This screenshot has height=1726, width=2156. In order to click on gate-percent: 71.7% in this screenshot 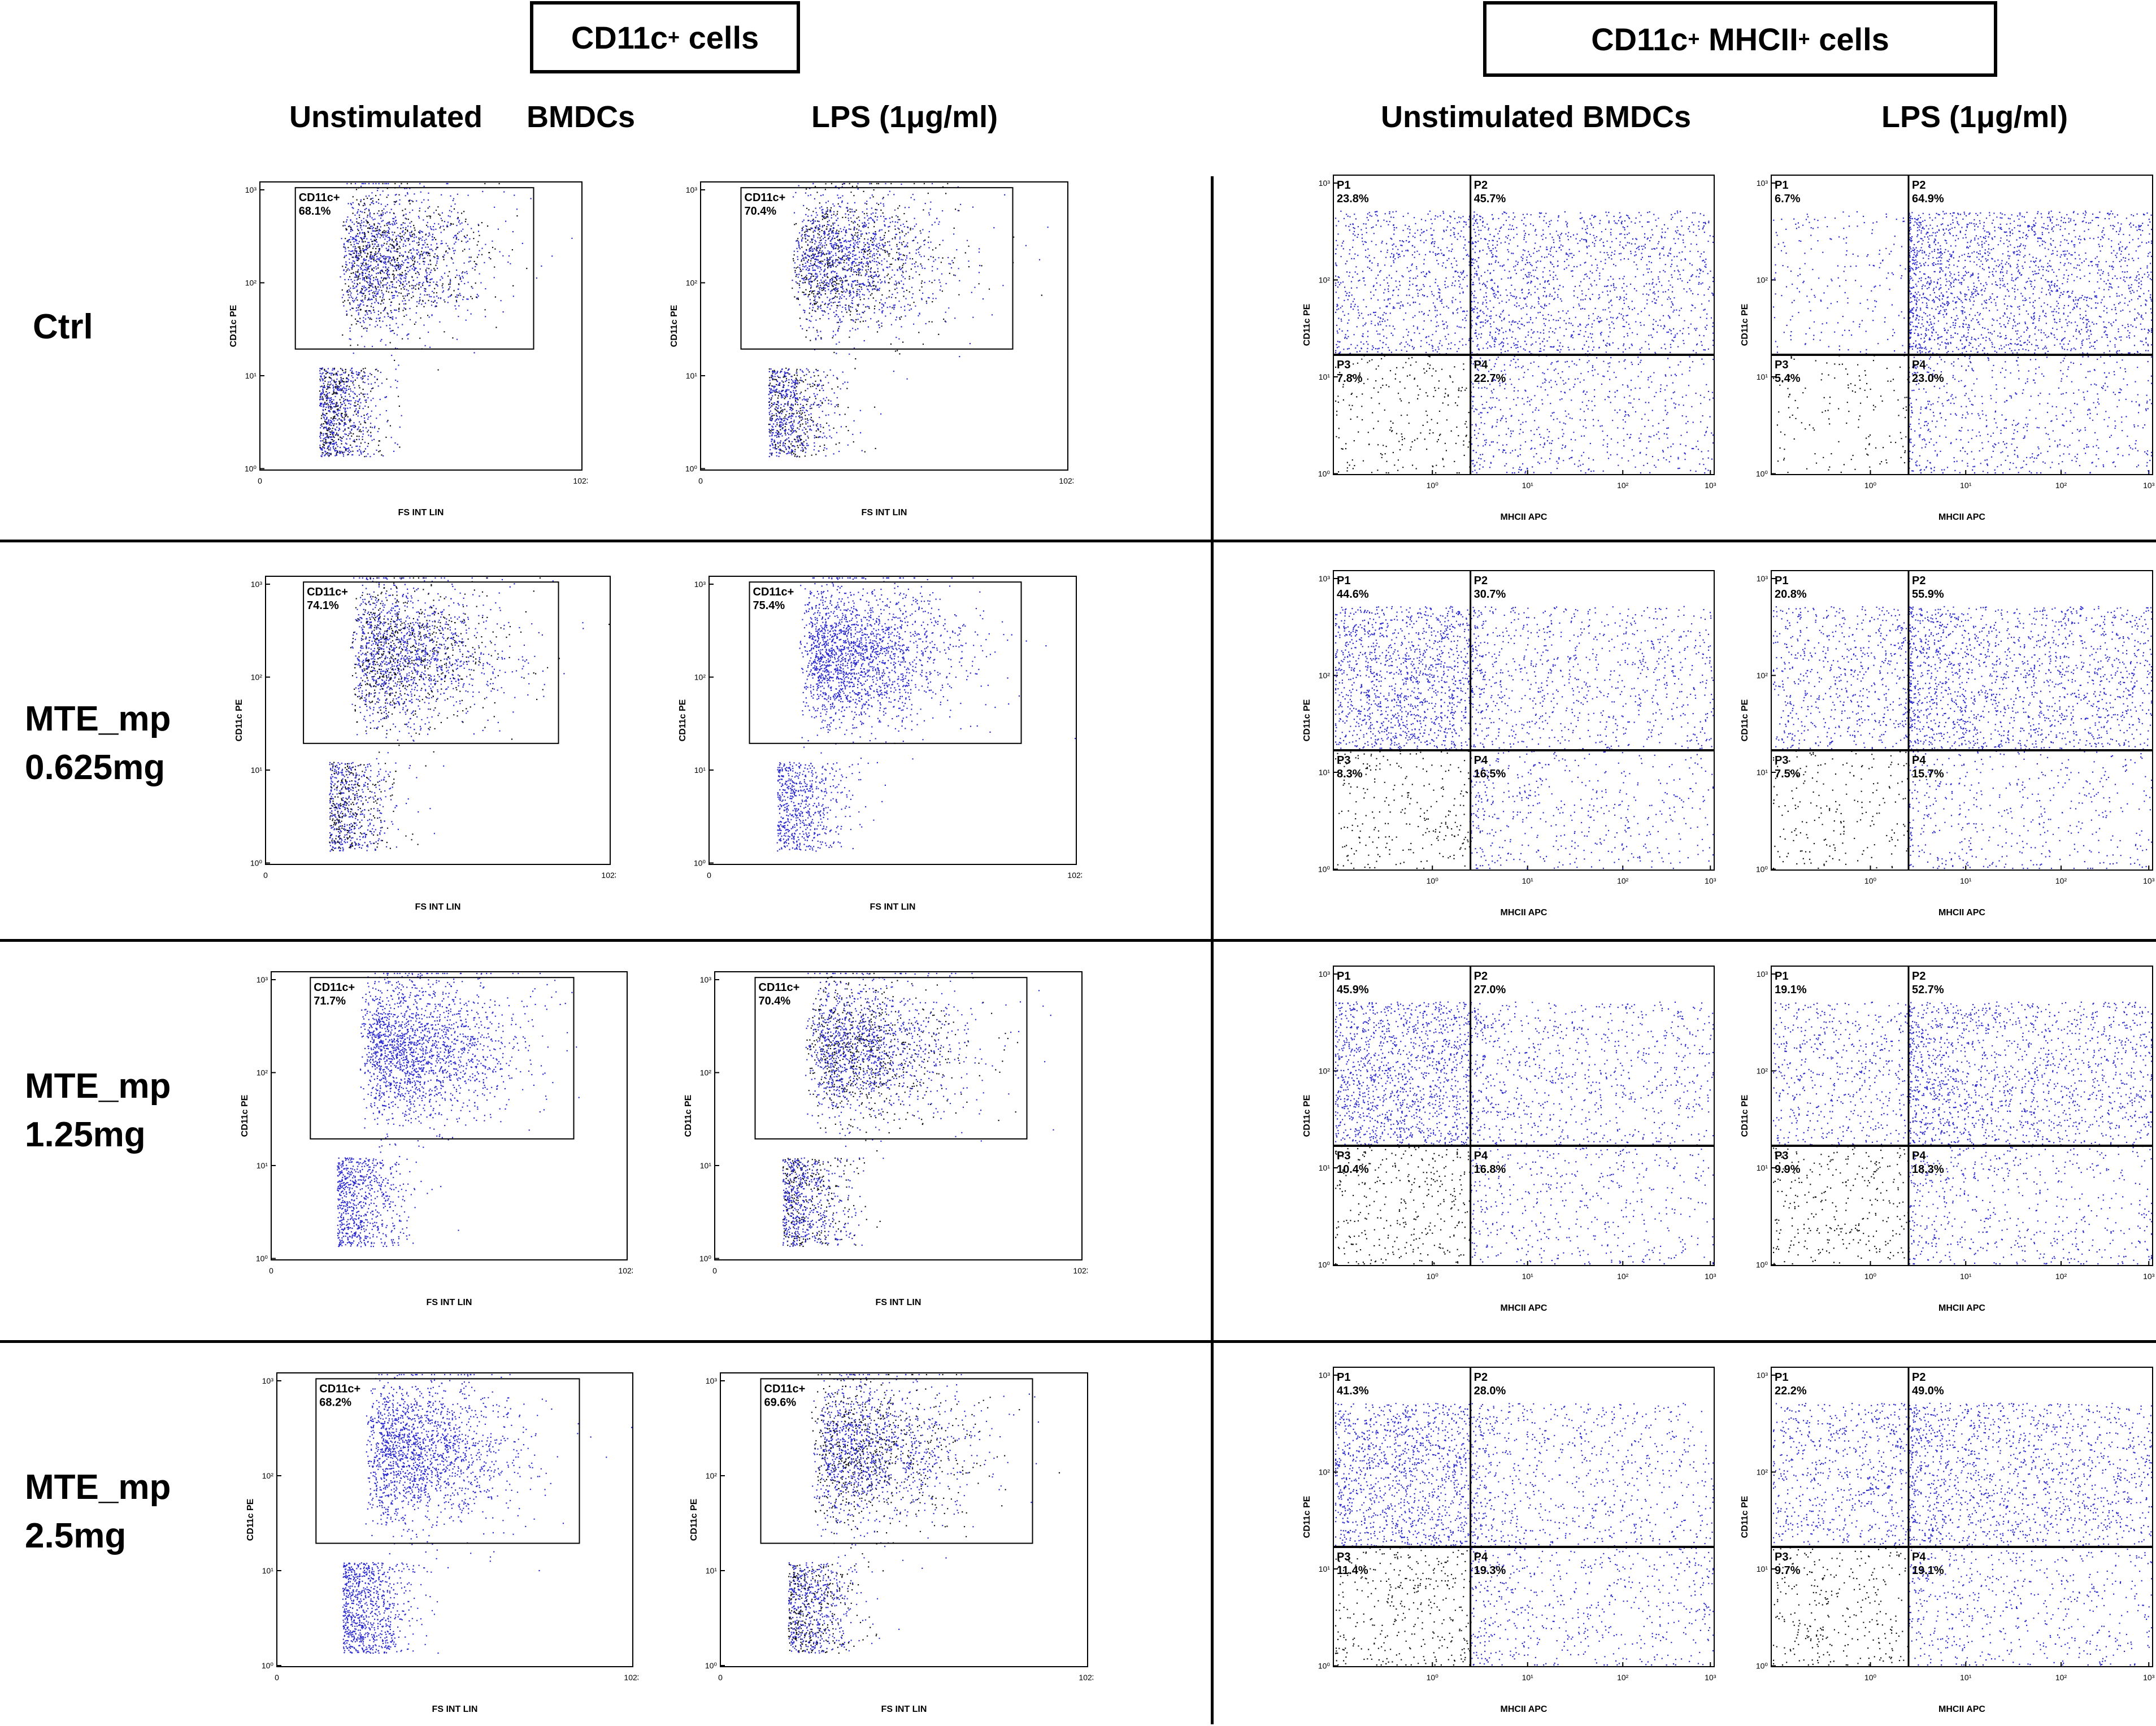, I will do `click(330, 1001)`.